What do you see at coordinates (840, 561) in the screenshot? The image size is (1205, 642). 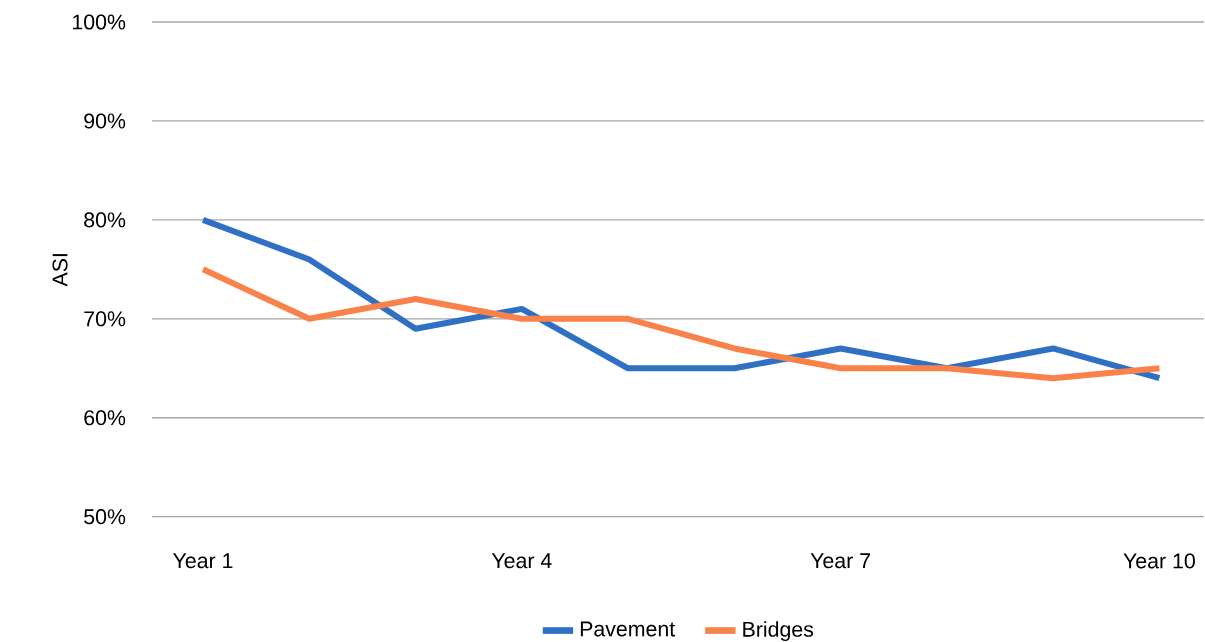 I see `x-tick-label: Year 7` at bounding box center [840, 561].